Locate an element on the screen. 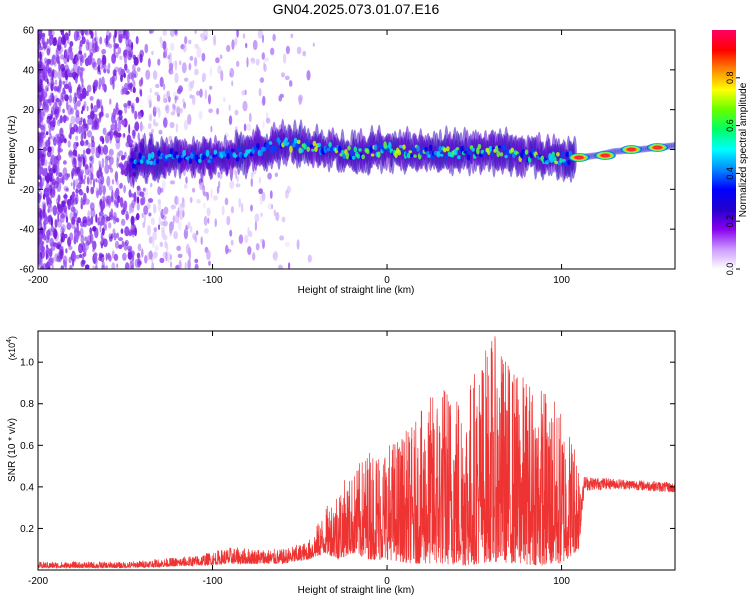 The image size is (750, 605). snr-y-tick-label: 1.0 is located at coordinates (27, 363).